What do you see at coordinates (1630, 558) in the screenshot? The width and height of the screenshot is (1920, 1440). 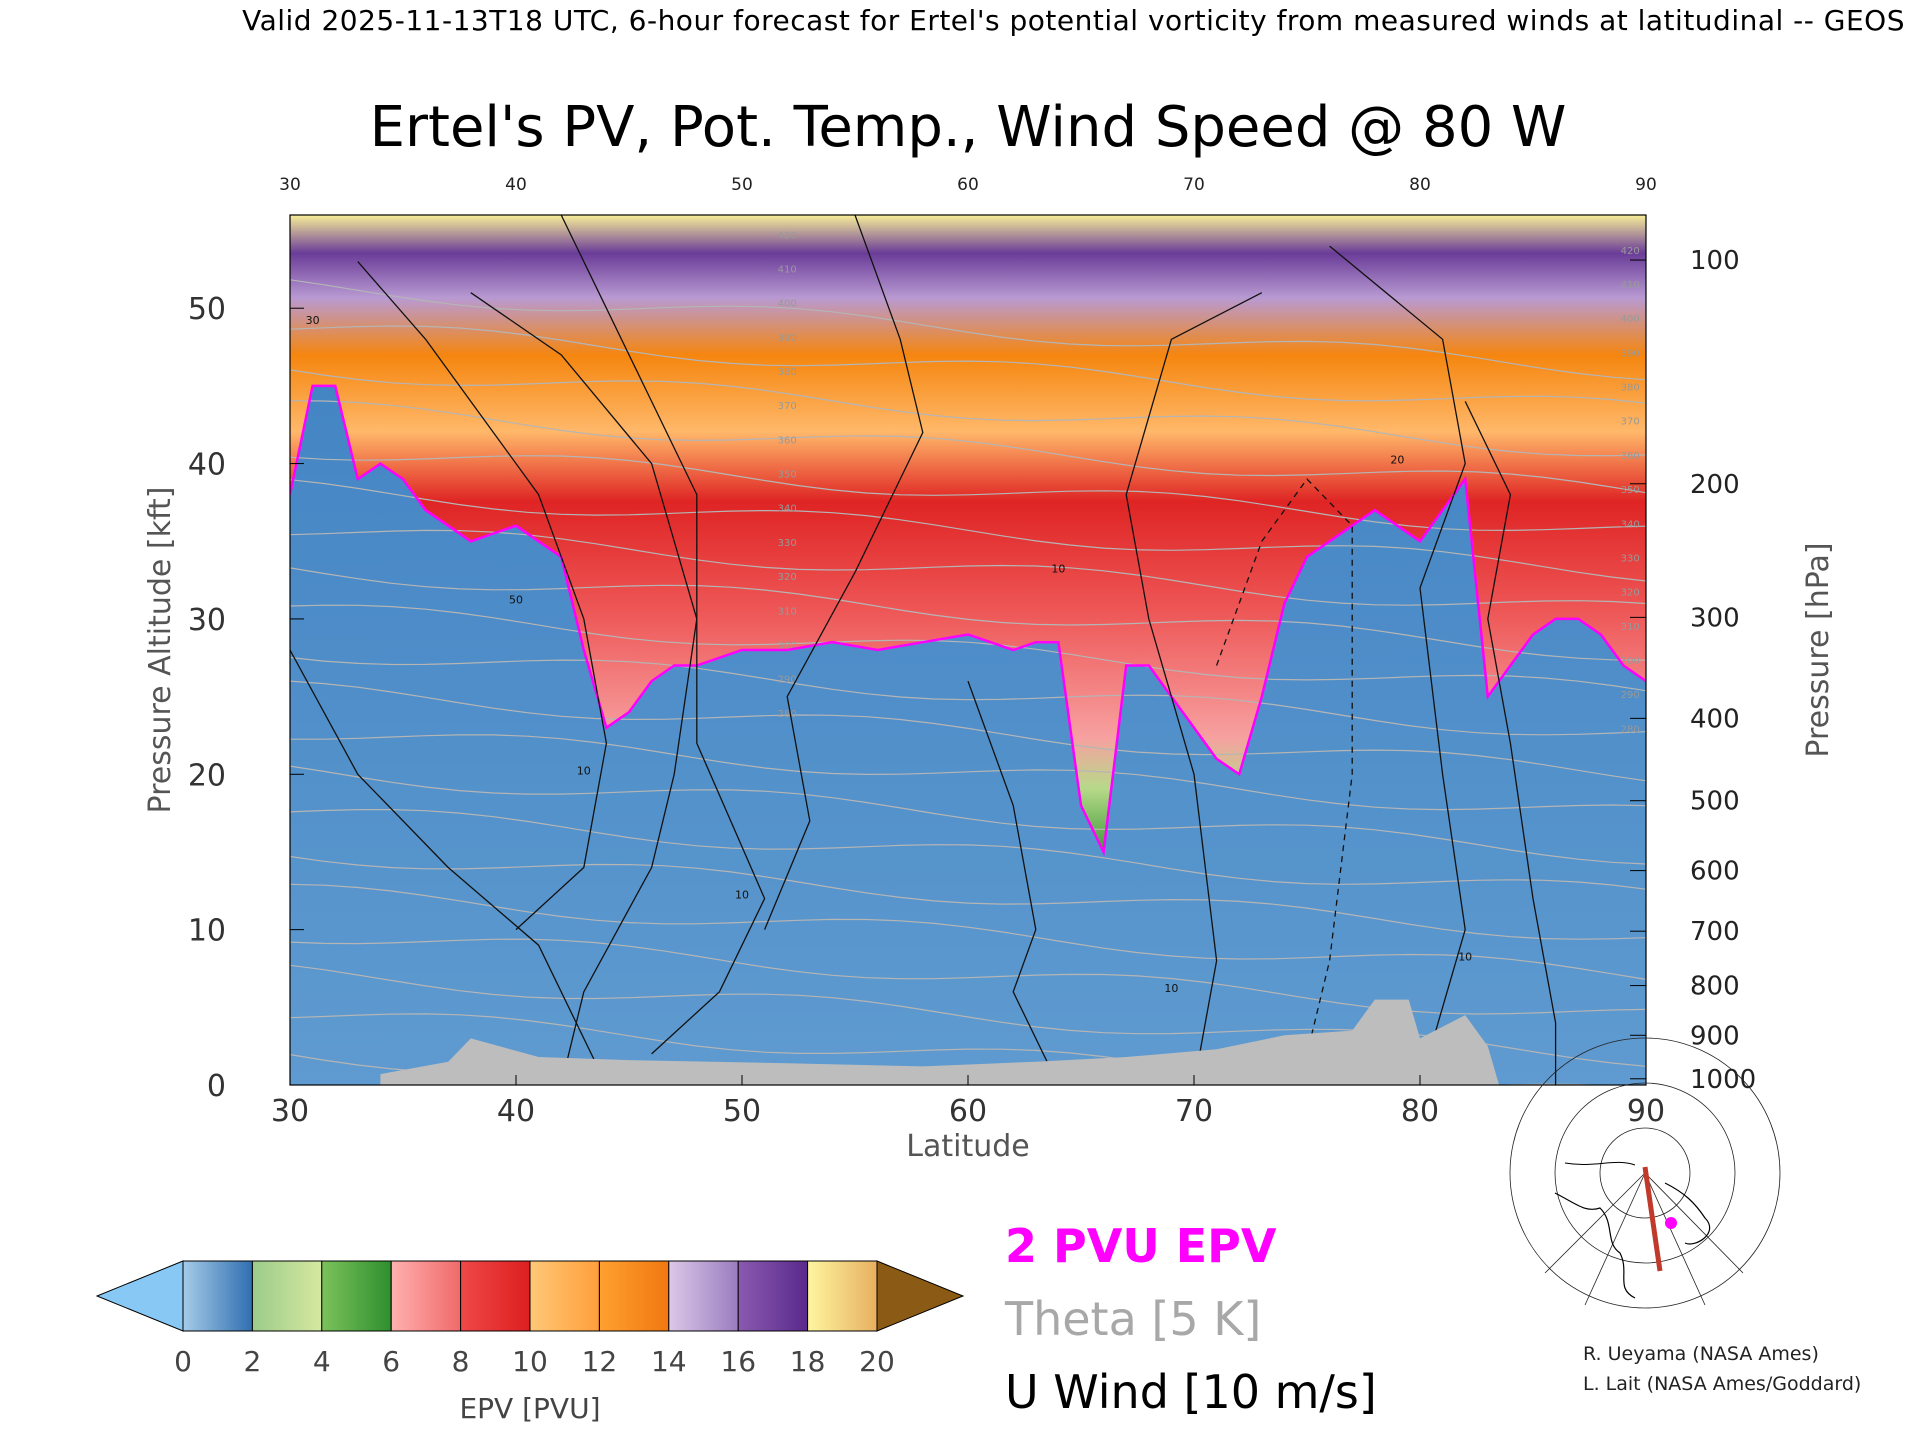 I see `theta-contour-label: 330` at bounding box center [1630, 558].